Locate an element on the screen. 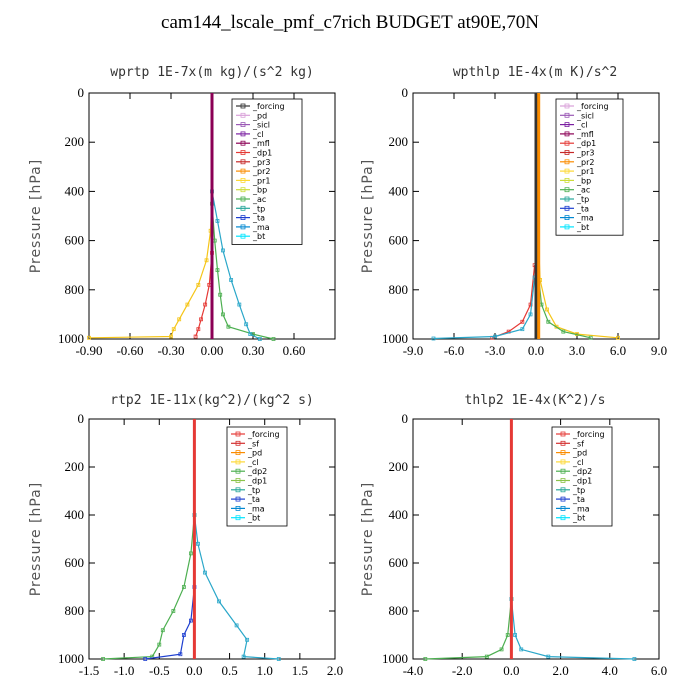  legend-entry: _bt is located at coordinates (578, 518).